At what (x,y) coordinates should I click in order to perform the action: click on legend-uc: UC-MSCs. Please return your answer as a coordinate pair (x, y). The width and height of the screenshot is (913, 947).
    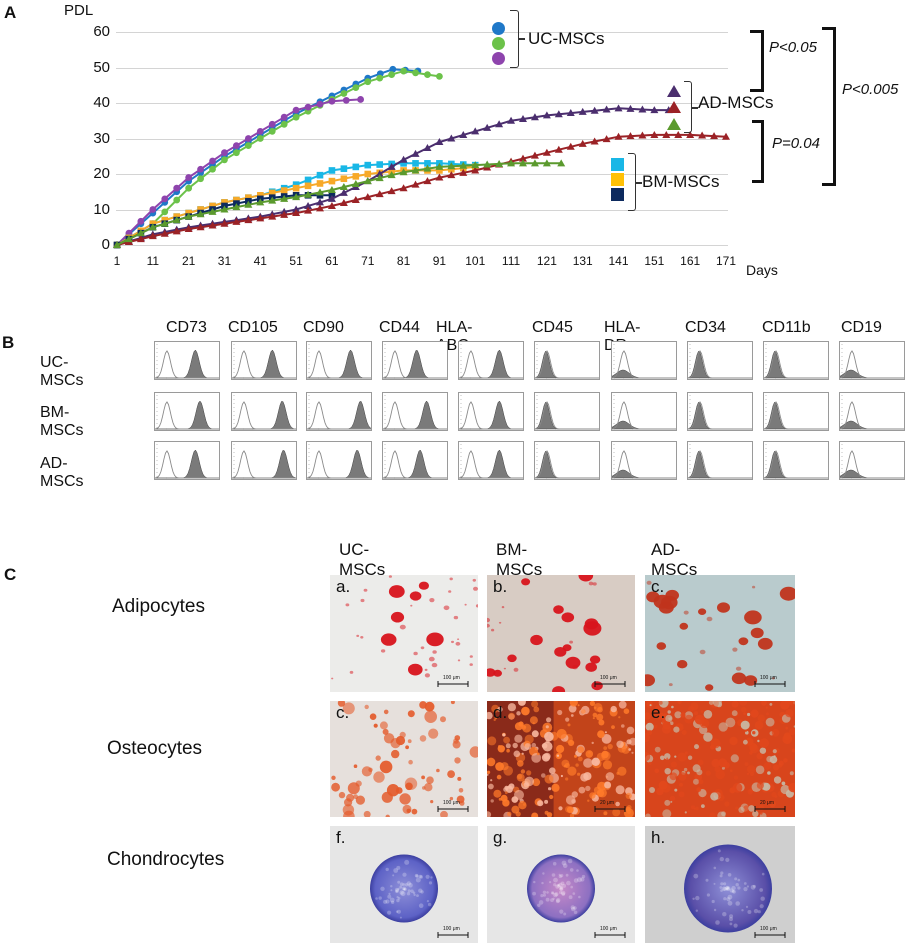
    Looking at the image, I should click on (553, 40).